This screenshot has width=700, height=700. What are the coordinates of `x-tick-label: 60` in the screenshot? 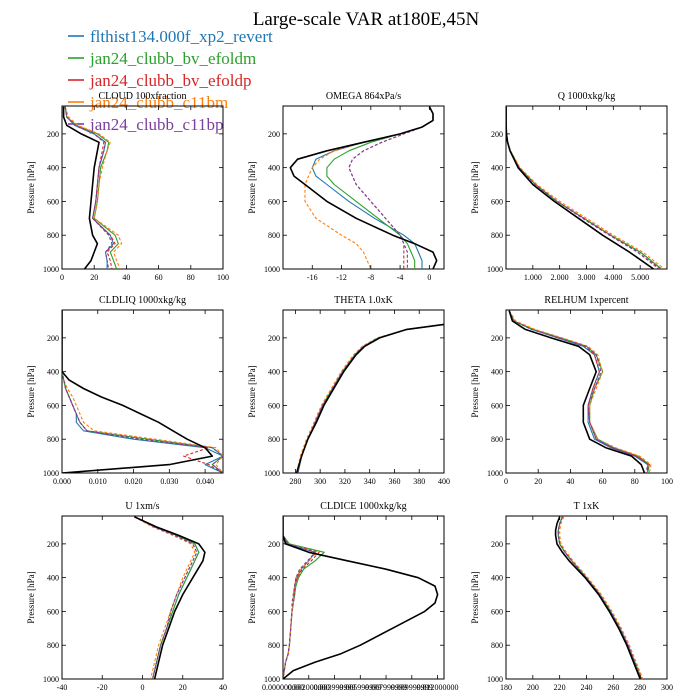 It's located at (603, 481).